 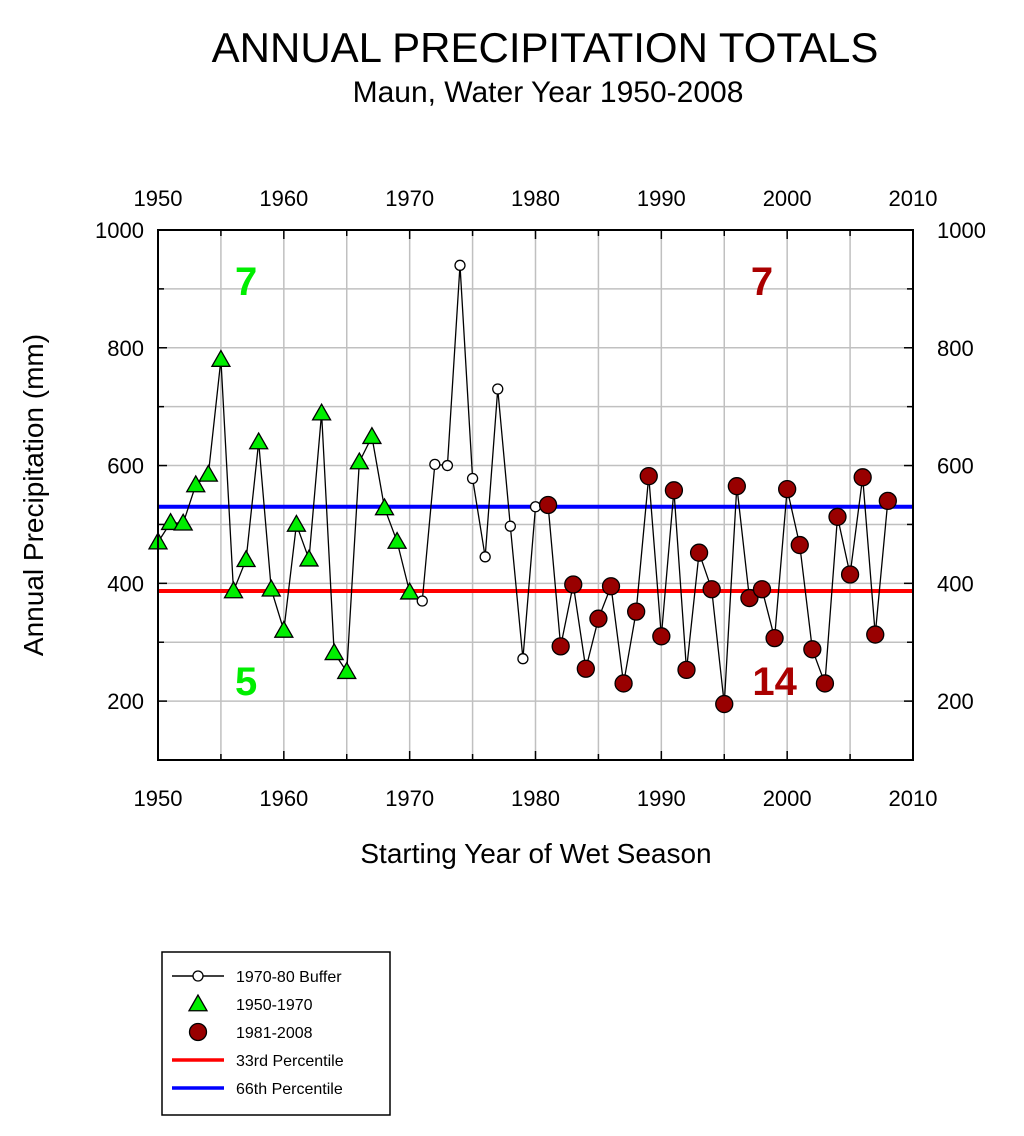 What do you see at coordinates (274, 1005) in the screenshot?
I see `legend-label: 1950-1970` at bounding box center [274, 1005].